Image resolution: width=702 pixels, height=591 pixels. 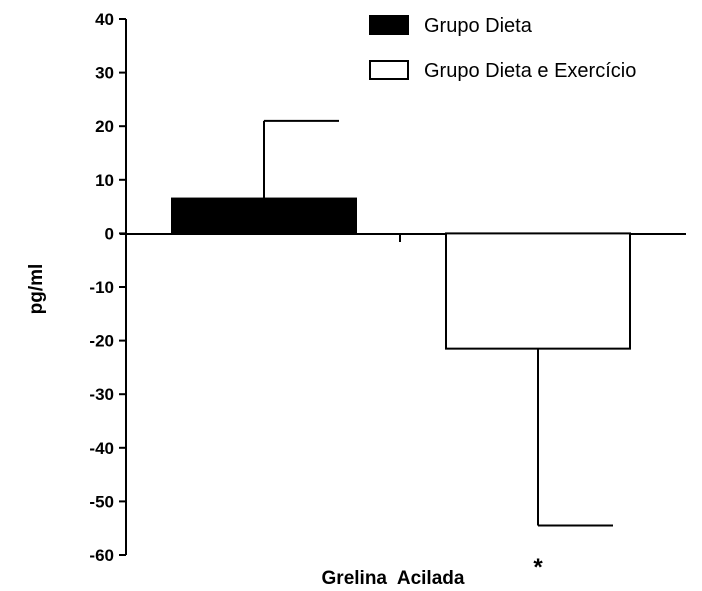 I want to click on y-tick-label: 0, so click(x=109, y=233).